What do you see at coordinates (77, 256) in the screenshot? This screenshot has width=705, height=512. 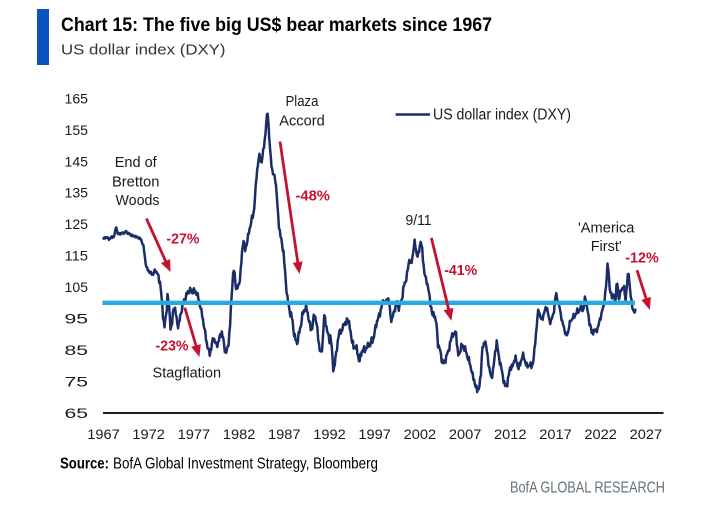 I see `svg-text: 115` at bounding box center [77, 256].